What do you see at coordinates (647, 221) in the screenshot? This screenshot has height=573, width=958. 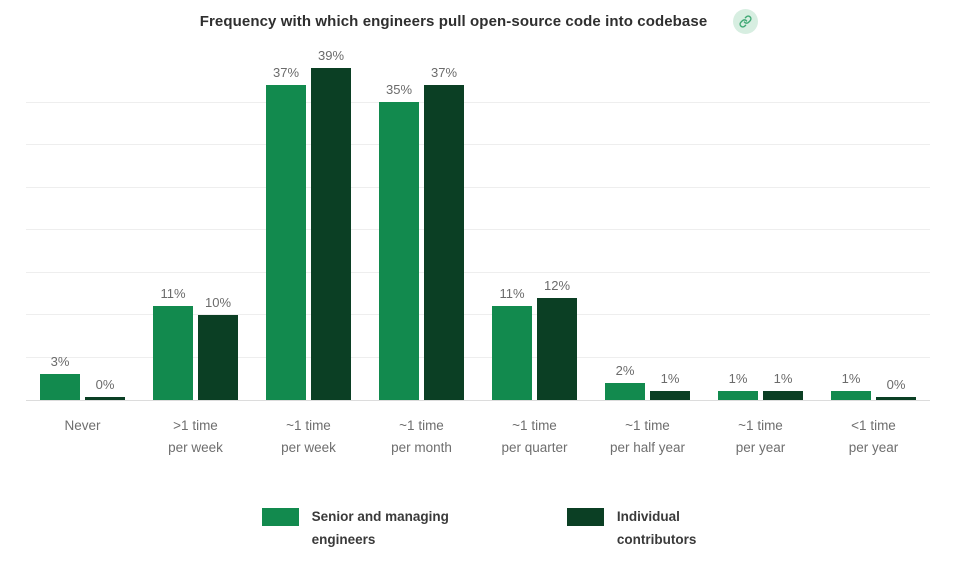 I see `bar-group: 2% 1%` at bounding box center [647, 221].